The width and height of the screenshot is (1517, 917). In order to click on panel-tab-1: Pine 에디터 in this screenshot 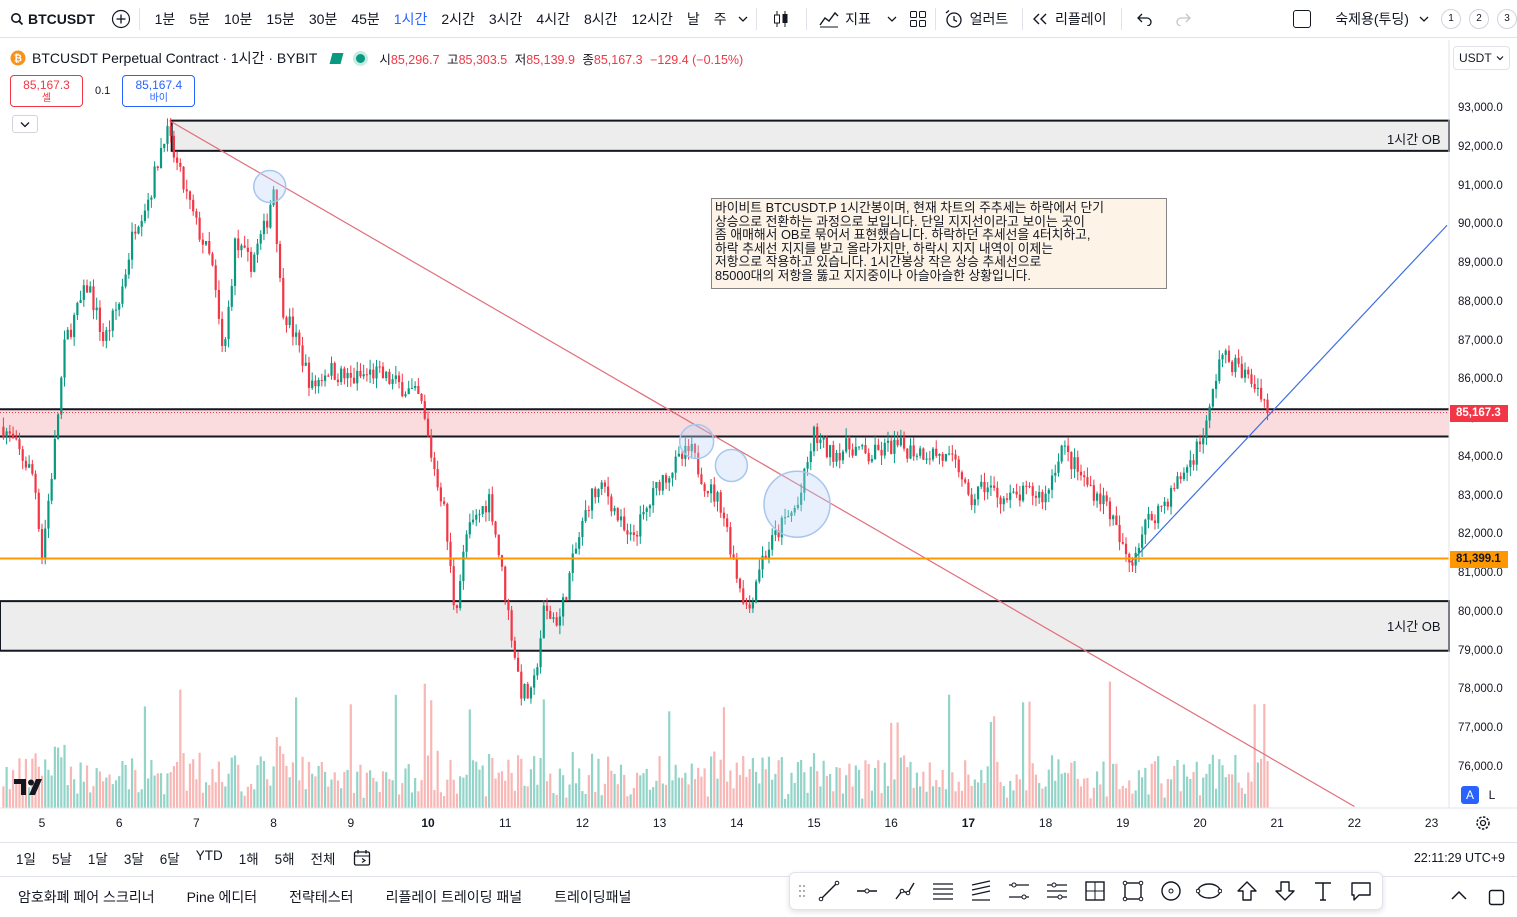, I will do `click(222, 897)`.